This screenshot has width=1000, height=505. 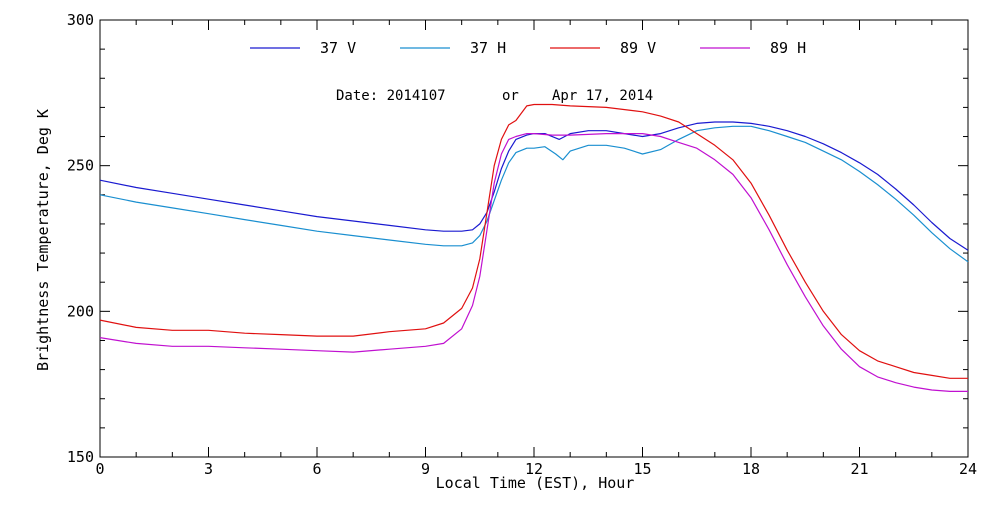 I want to click on y-tick-label: 150, so click(x=80, y=457).